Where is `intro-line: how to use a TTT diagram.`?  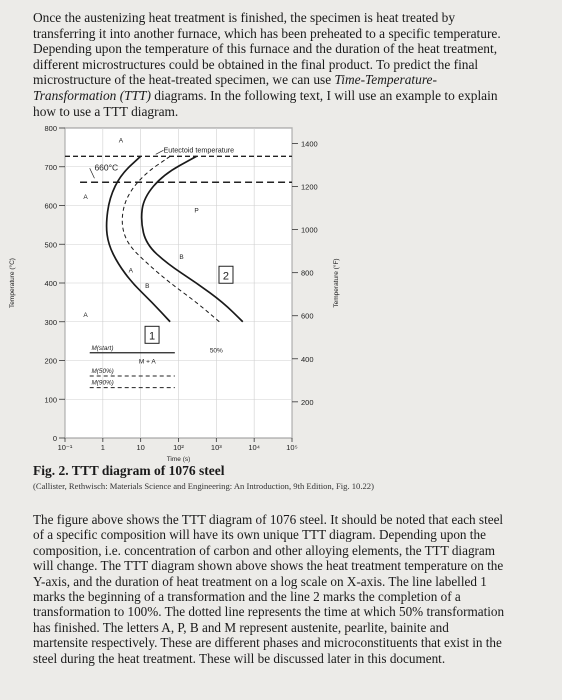 intro-line: how to use a TTT diagram. is located at coordinates (106, 111).